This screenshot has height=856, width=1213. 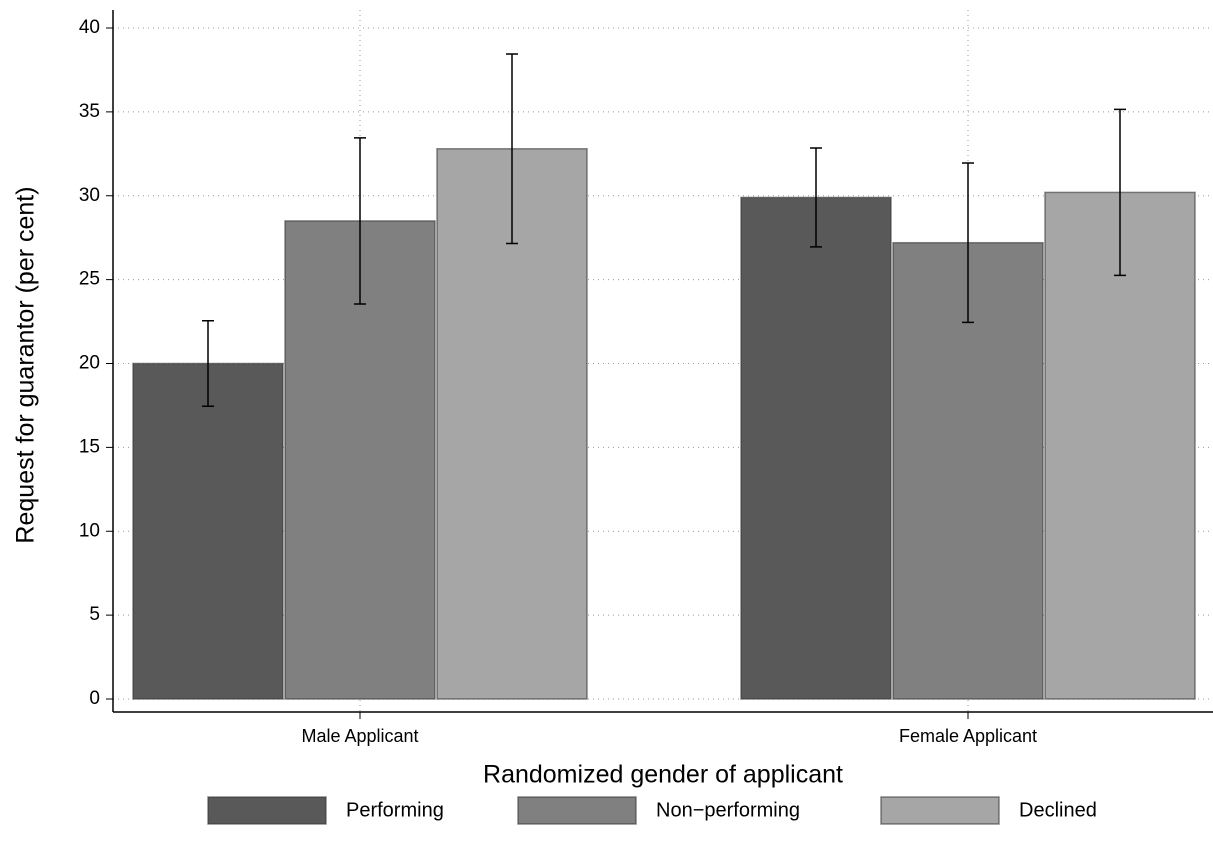 What do you see at coordinates (89, 279) in the screenshot?
I see `y-tick-label: 25` at bounding box center [89, 279].